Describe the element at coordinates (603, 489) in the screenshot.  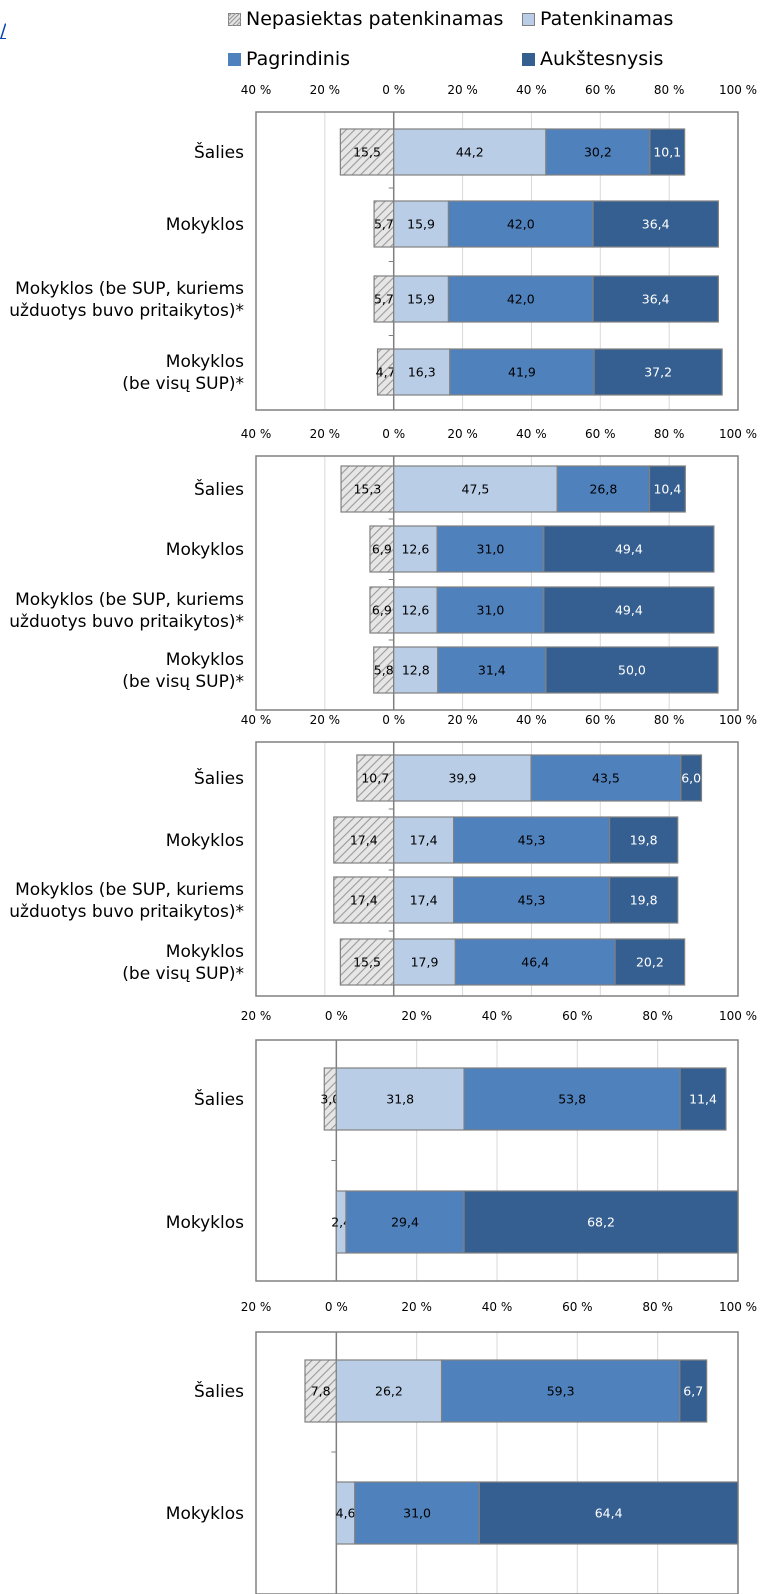
I see `data-label: 26,8` at that location.